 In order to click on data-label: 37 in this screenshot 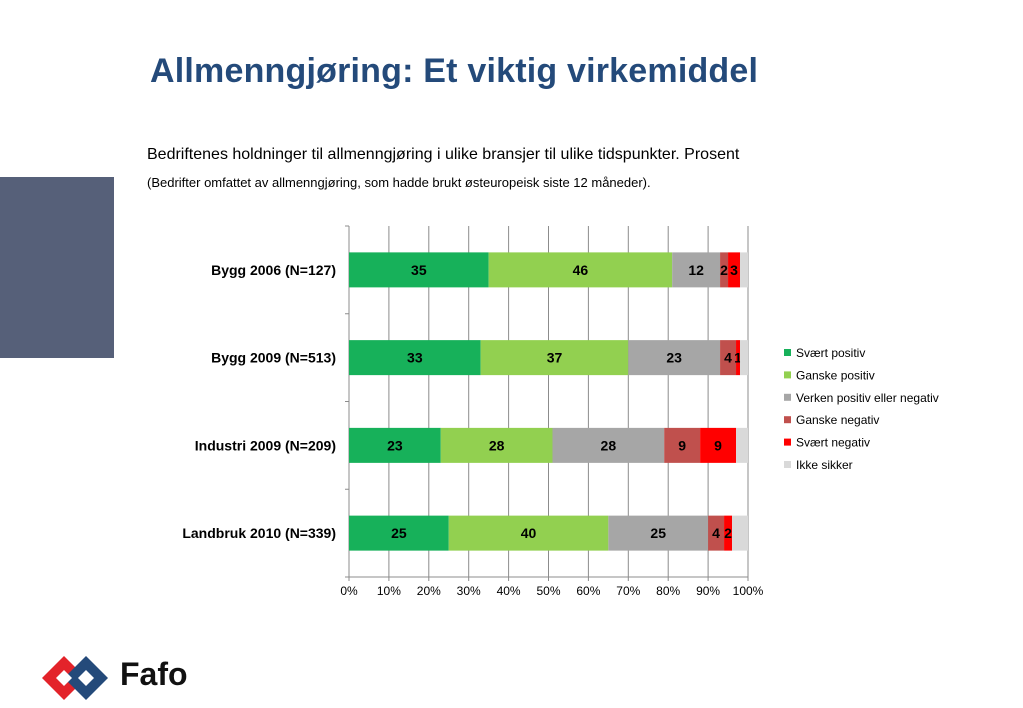, I will do `click(555, 358)`.